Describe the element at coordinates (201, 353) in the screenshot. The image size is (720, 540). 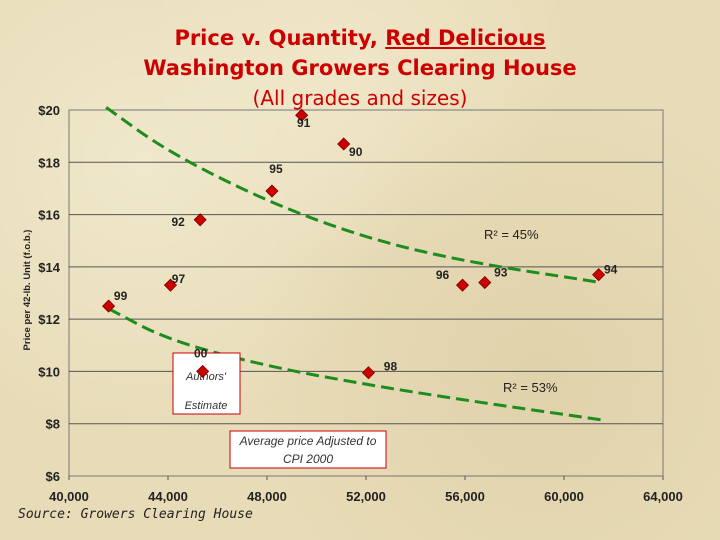
I see `data-label-00: 00` at that location.